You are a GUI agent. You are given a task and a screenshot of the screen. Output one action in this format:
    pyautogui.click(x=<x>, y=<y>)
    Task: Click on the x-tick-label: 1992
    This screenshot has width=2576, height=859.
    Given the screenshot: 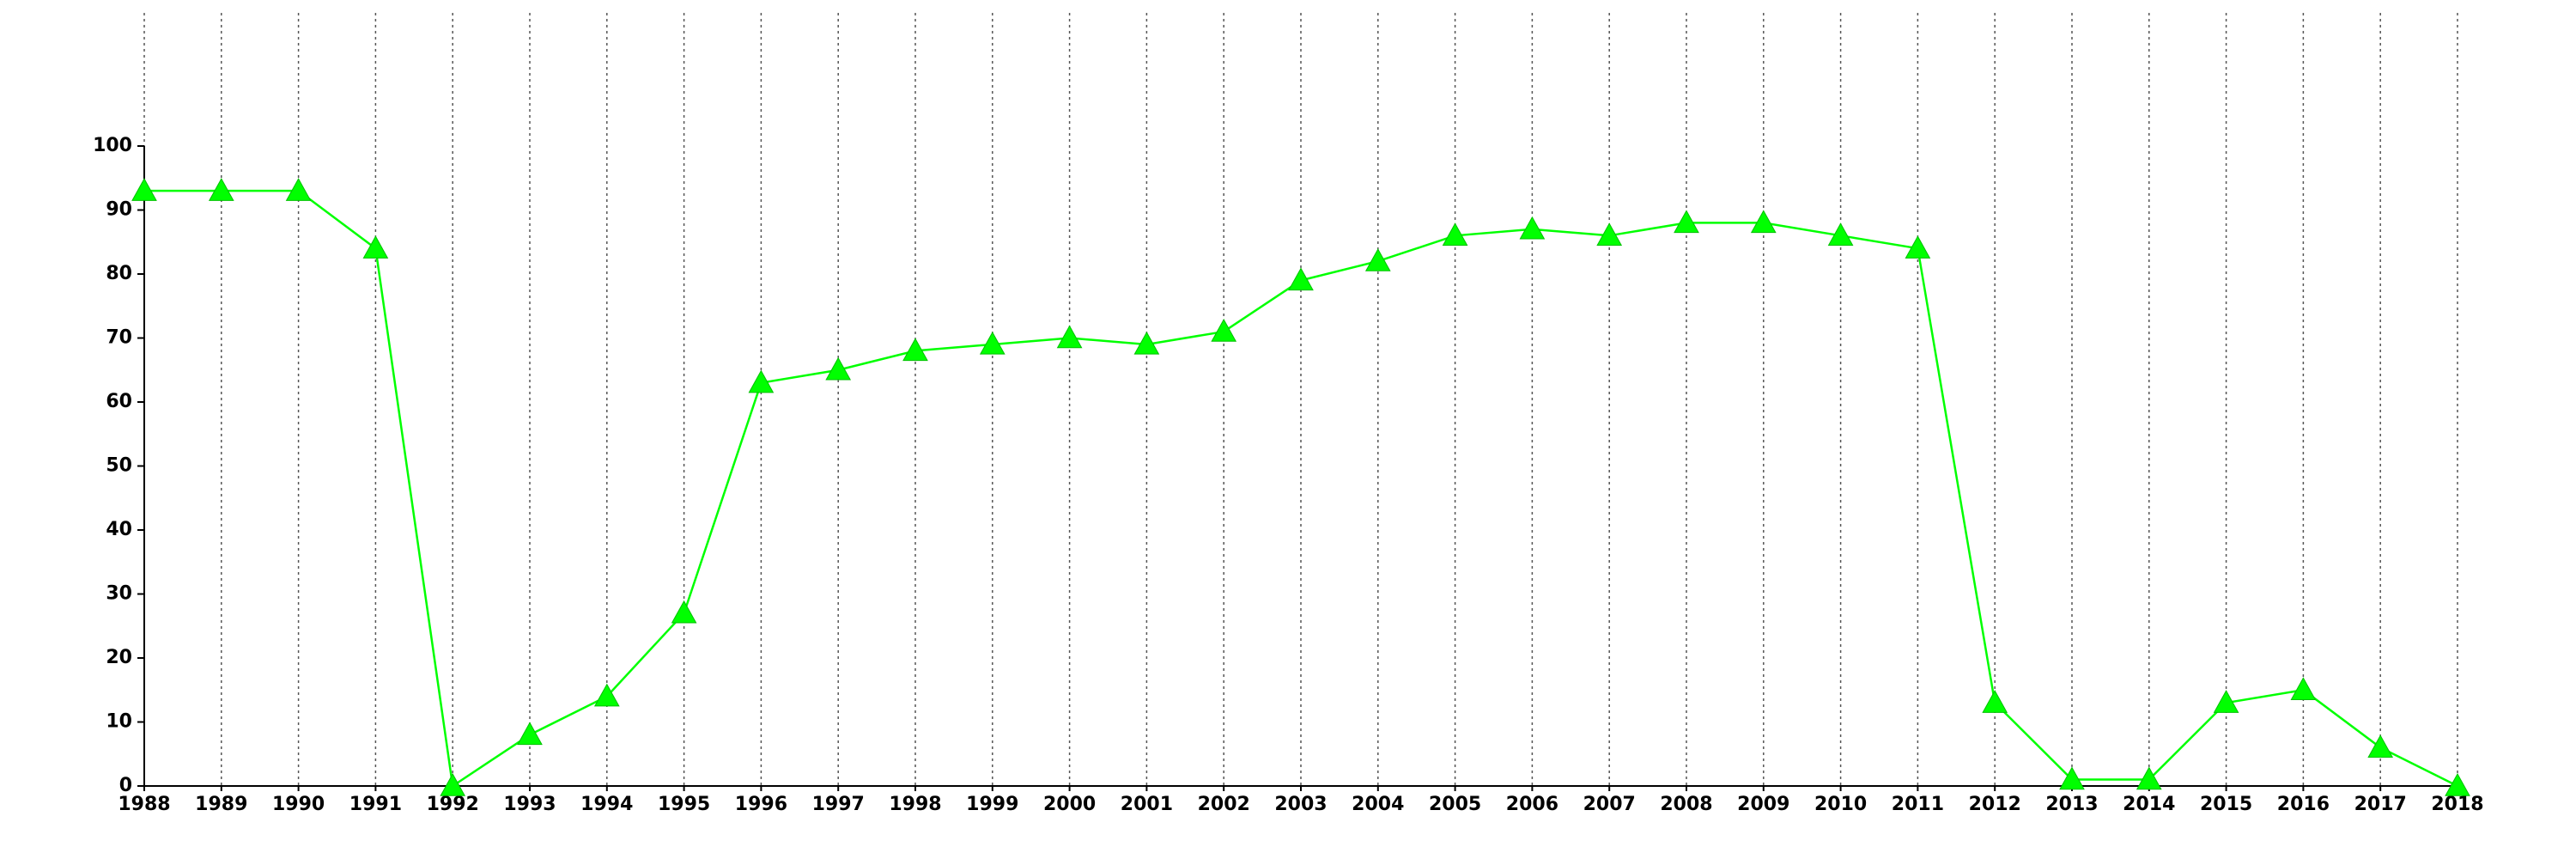 What is the action you would take?
    pyautogui.click(x=453, y=804)
    